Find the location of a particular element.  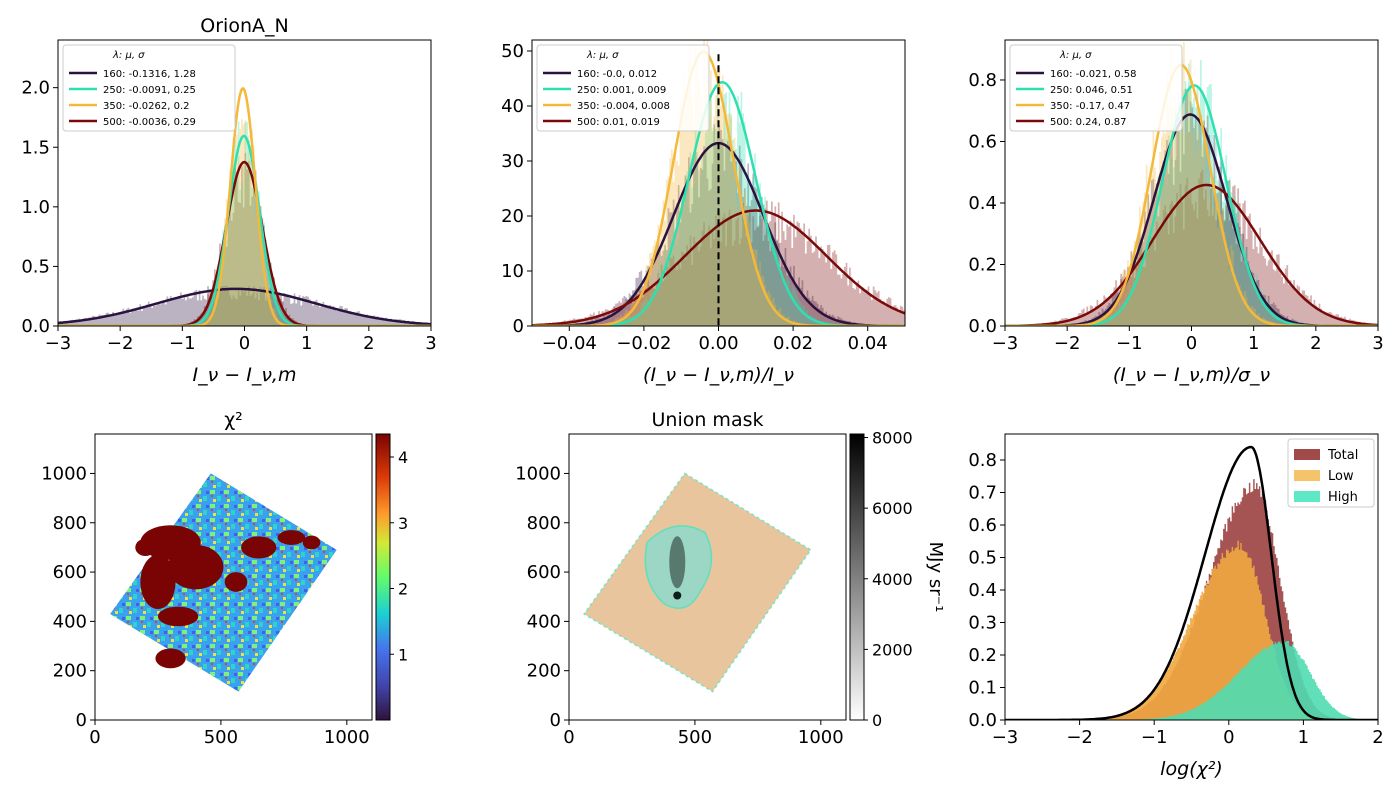

y-tick-label: 1.0 is located at coordinates (35, 207).